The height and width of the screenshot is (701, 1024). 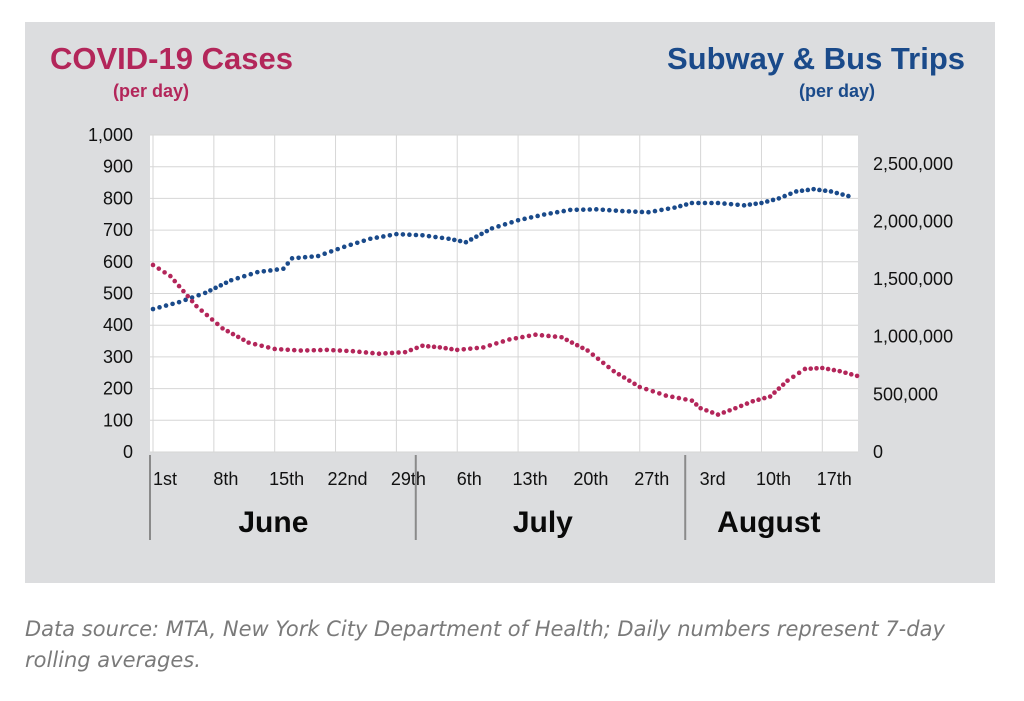 What do you see at coordinates (913, 279) in the screenshot?
I see `right-tick-label: 1,500,000` at bounding box center [913, 279].